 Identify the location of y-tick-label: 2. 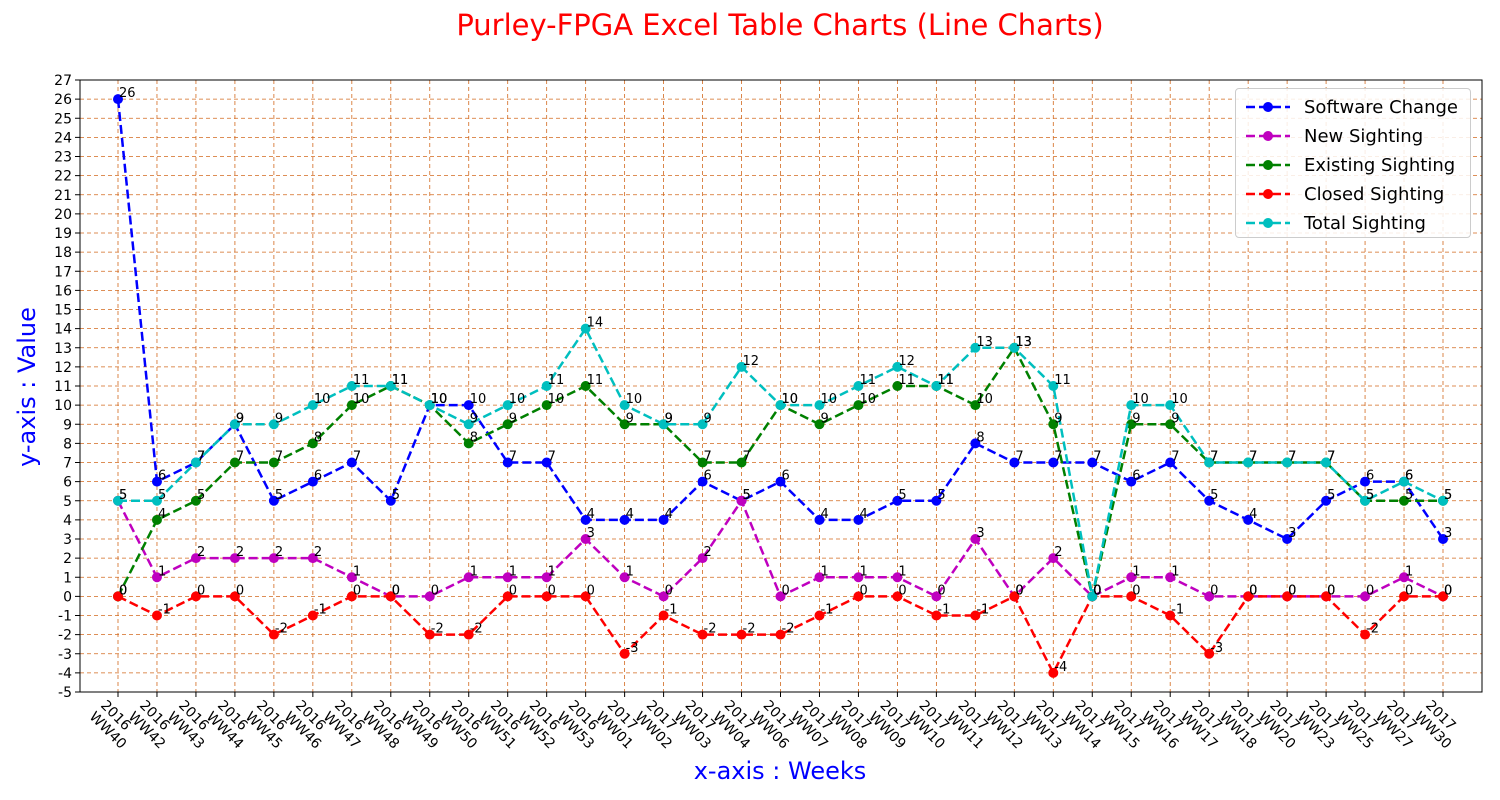
(67, 559).